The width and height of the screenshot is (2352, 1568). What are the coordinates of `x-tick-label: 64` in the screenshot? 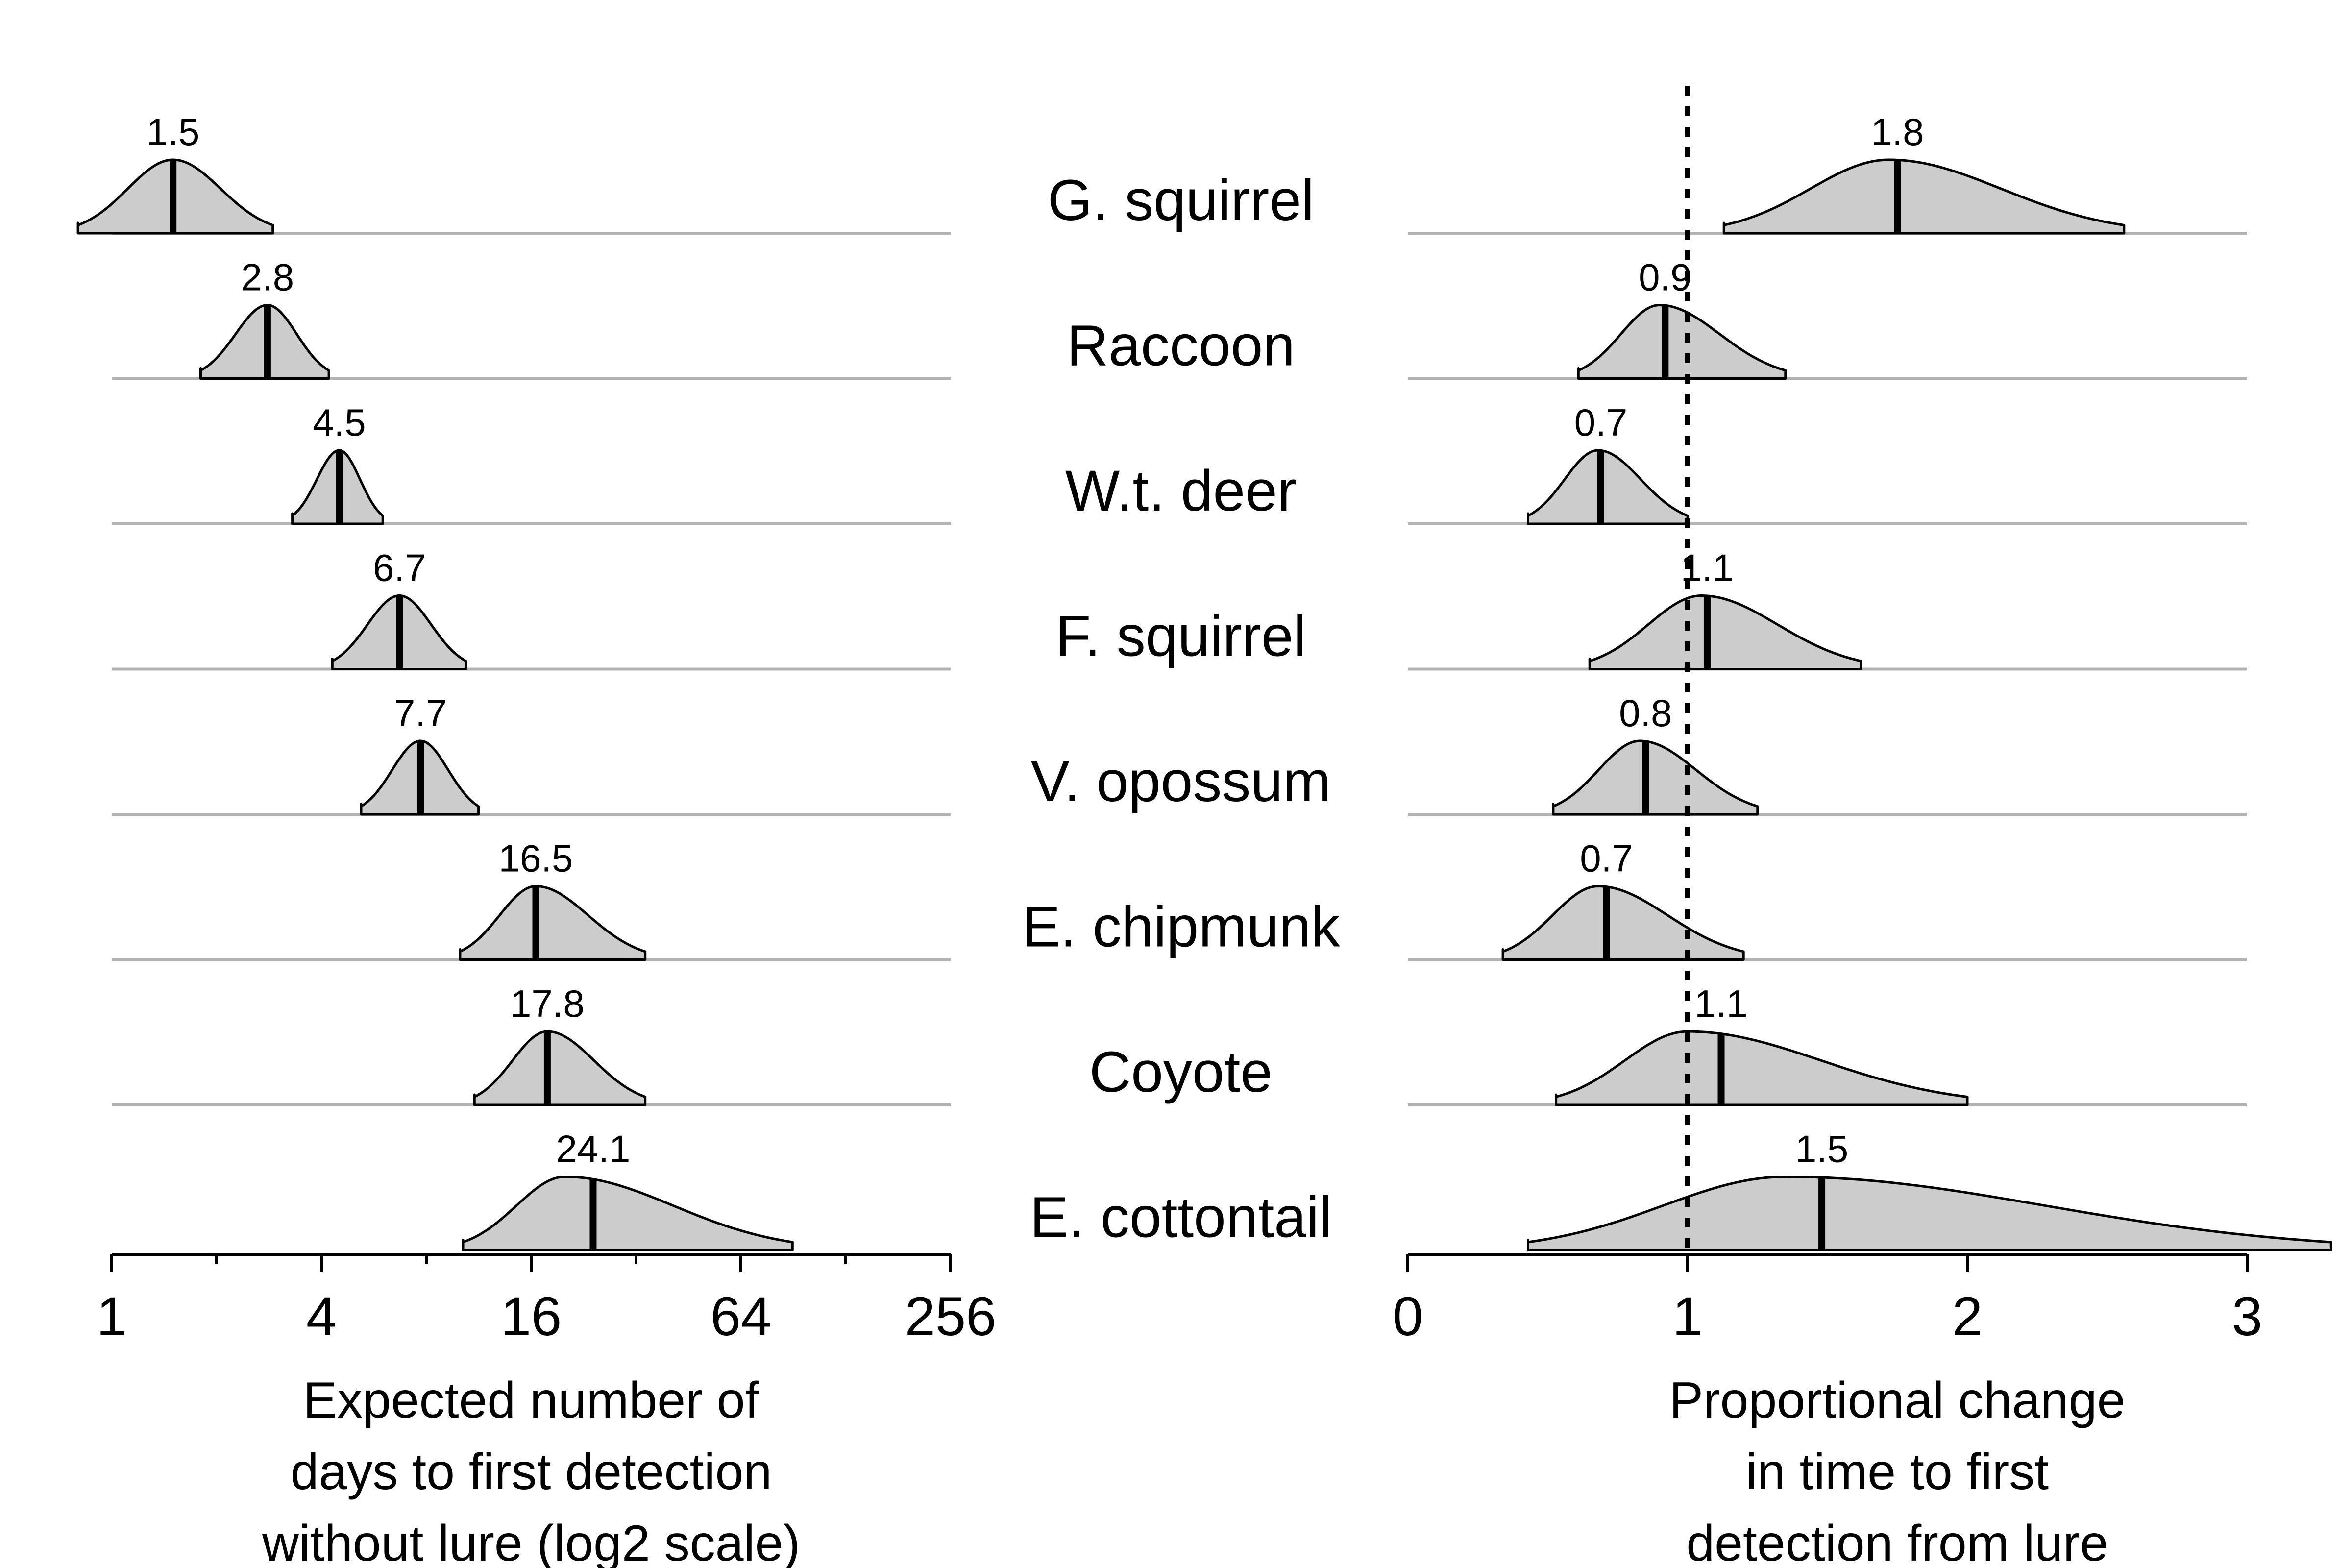 It's located at (741, 1316).